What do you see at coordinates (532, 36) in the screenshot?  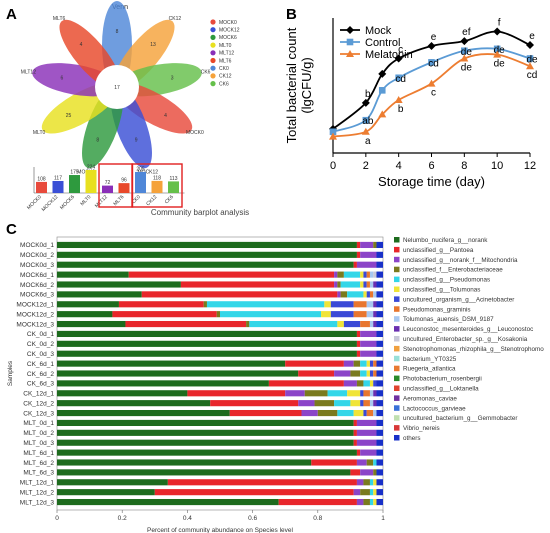 I see `significance-letter: e` at bounding box center [532, 36].